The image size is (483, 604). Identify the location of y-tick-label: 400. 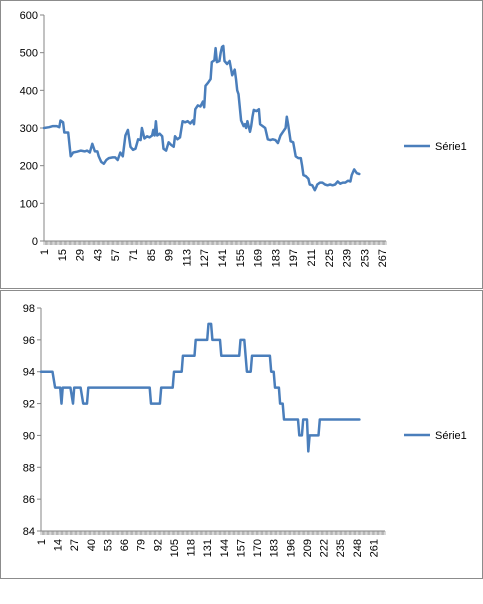
(29, 91).